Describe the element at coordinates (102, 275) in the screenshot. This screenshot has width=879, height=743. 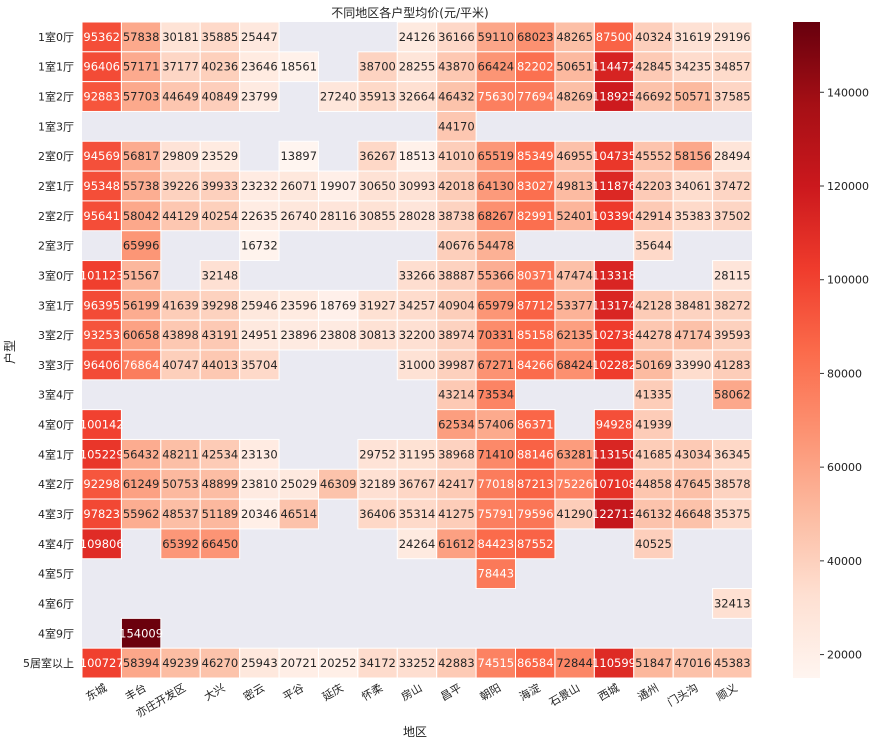
I see `cell-value-label: 101123` at that location.